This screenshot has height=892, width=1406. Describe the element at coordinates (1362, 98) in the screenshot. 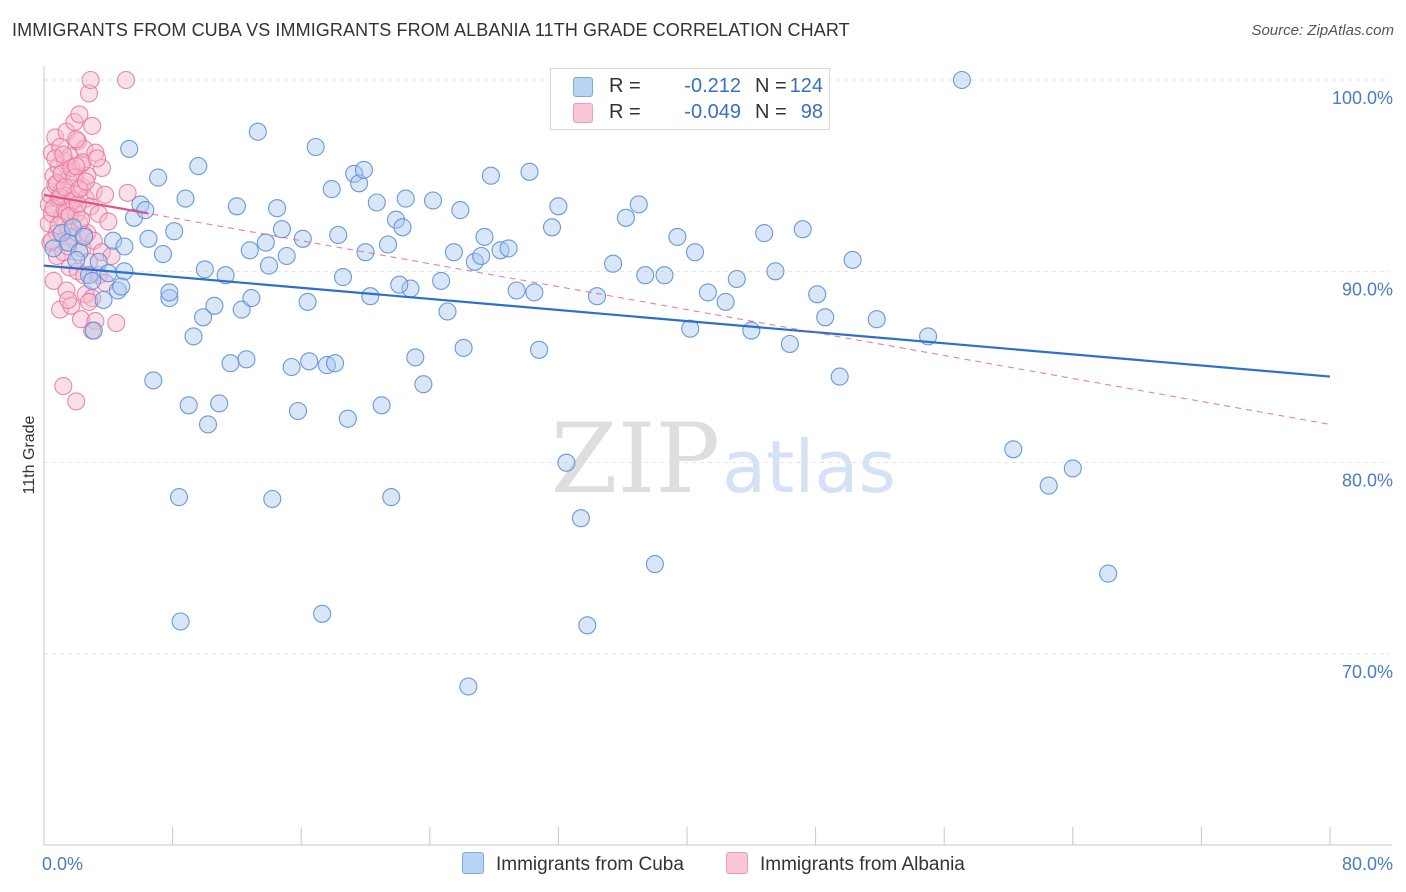

I see `y-tick-label-3: 100.0%` at that location.